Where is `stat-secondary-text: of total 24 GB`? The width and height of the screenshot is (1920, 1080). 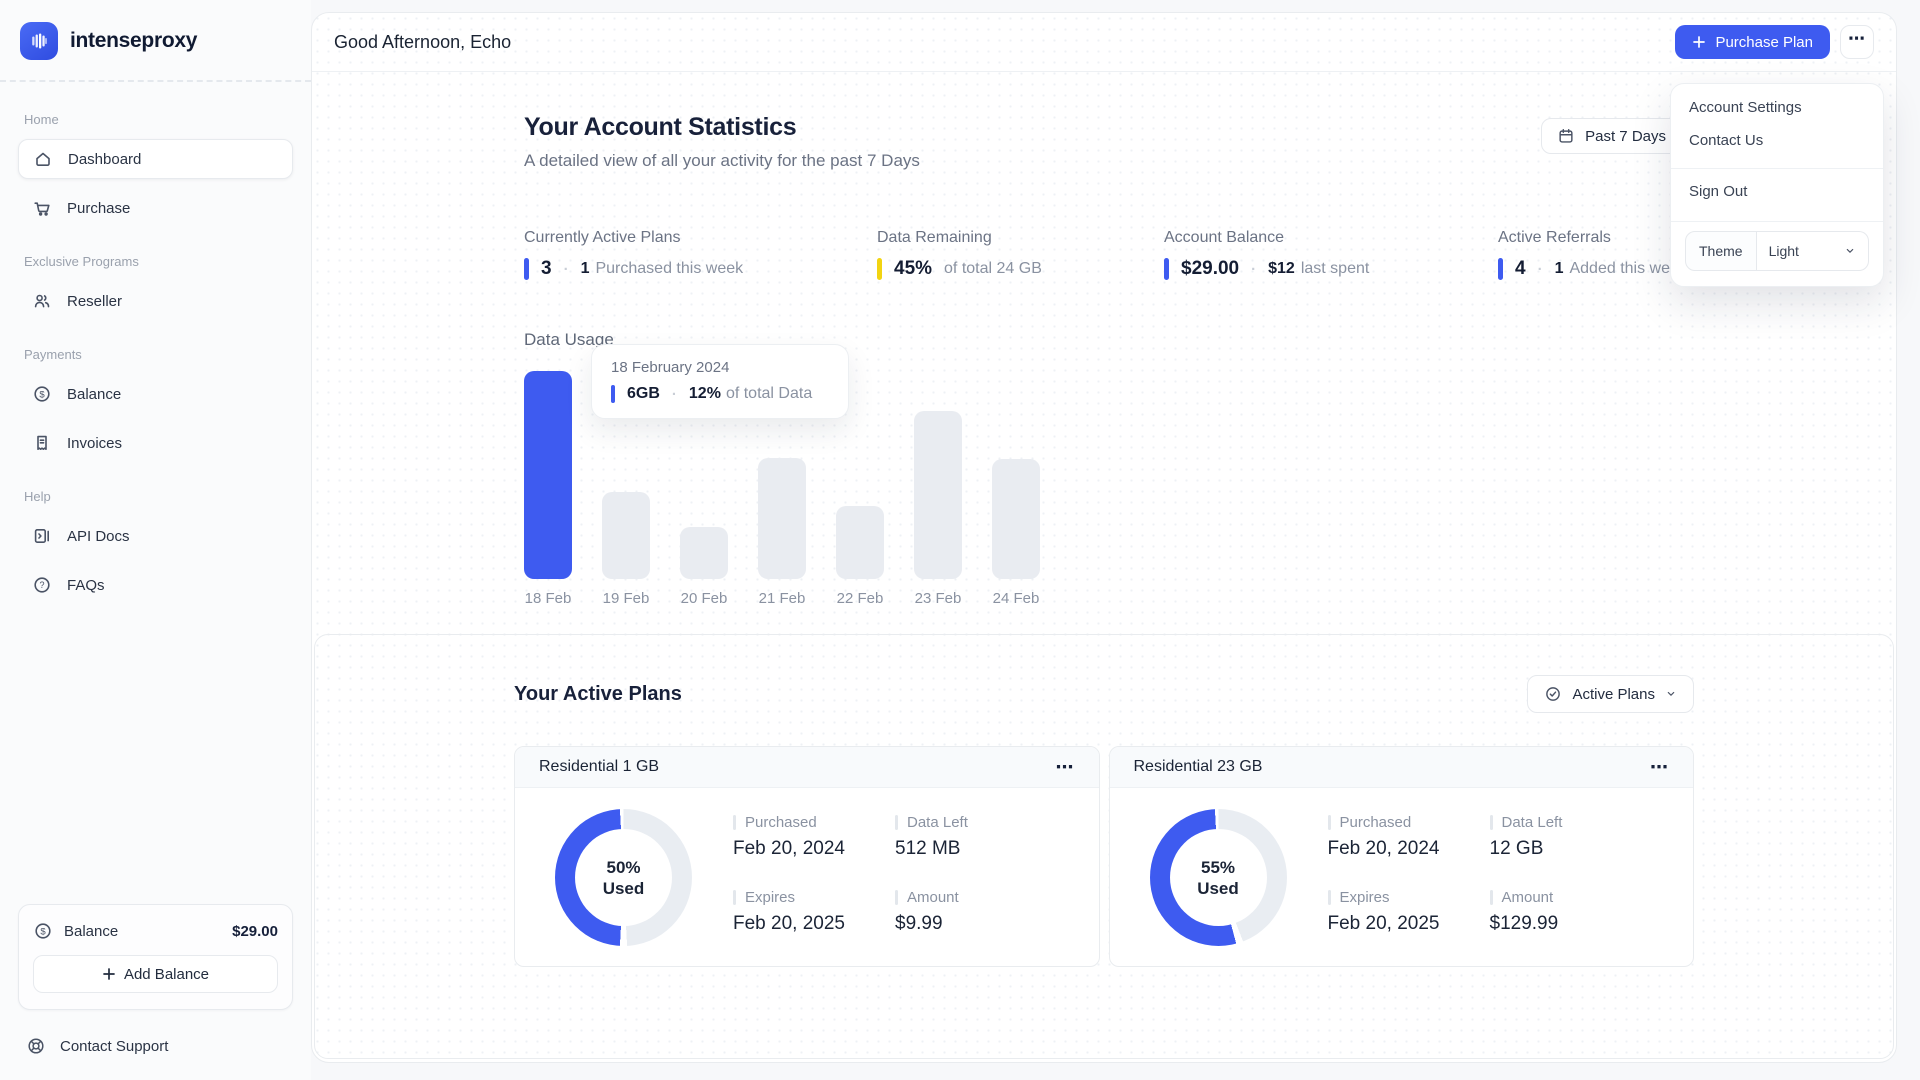 stat-secondary-text: of total 24 GB is located at coordinates (993, 268).